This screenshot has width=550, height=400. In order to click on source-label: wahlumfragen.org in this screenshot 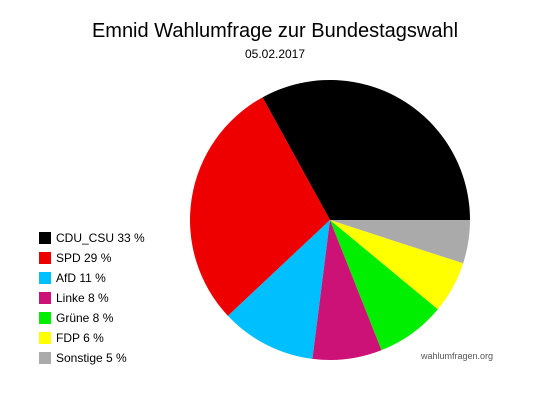, I will do `click(457, 356)`.